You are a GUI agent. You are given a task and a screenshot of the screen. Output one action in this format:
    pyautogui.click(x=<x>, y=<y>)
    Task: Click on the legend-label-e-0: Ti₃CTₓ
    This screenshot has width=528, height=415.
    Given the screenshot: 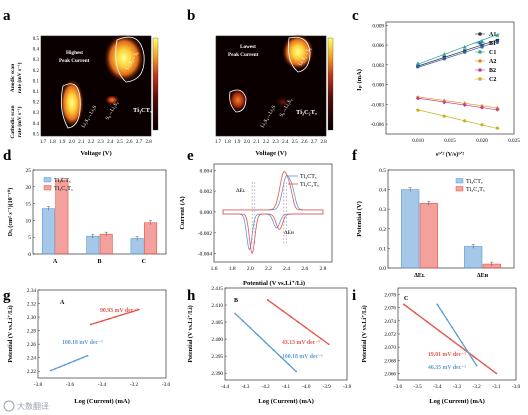 What is the action you would take?
    pyautogui.click(x=308, y=177)
    